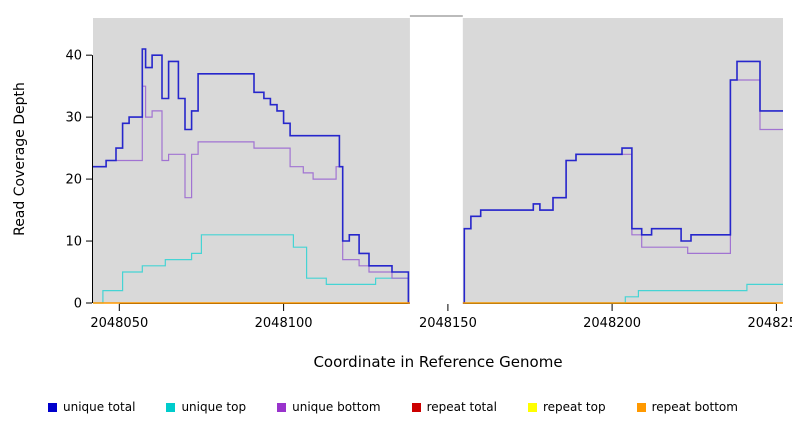 The width and height of the screenshot is (792, 432). Describe the element at coordinates (119, 323) in the screenshot. I see `x-tick-label: 2048050` at that location.